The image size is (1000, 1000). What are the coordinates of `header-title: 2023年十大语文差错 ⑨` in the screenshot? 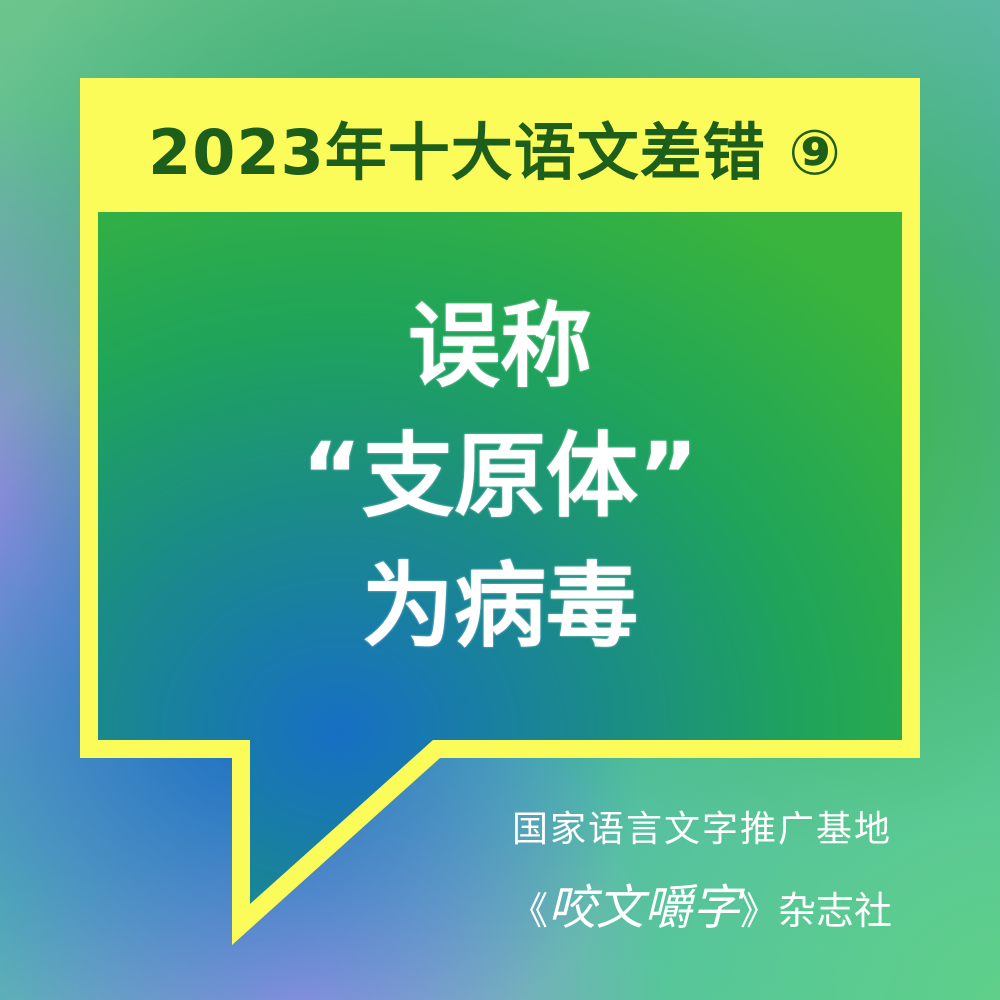 It's located at (495, 152).